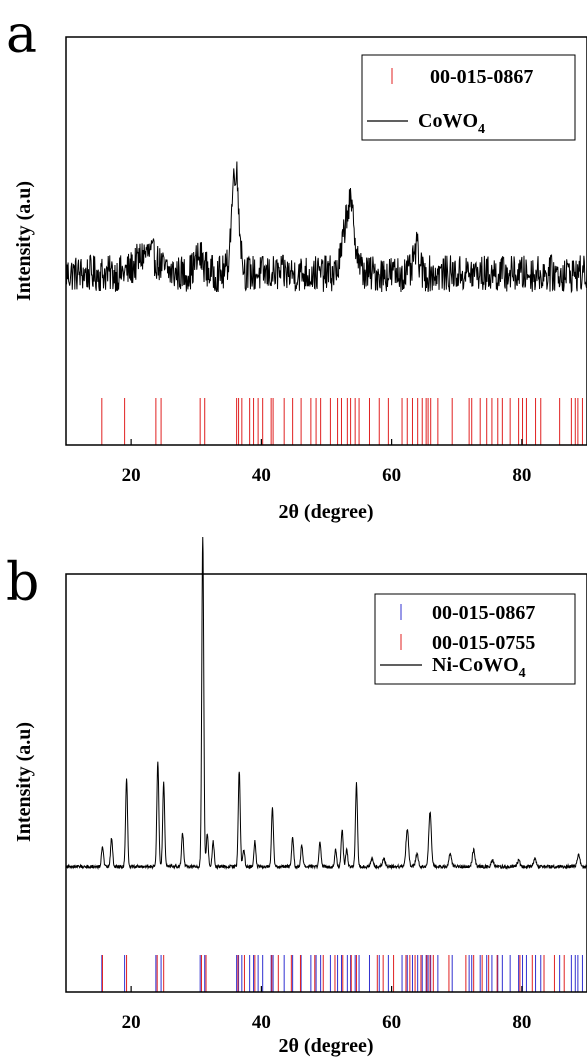  I want to click on panel-a-legend-box, so click(468, 97).